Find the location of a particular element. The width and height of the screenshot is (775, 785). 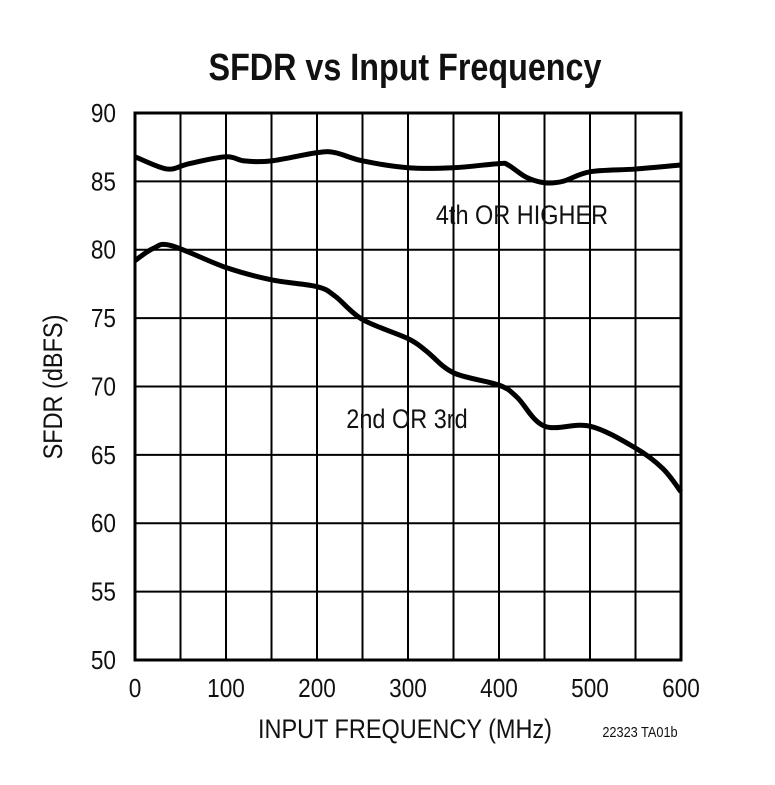

y-tick-label: 75 is located at coordinates (103, 319).